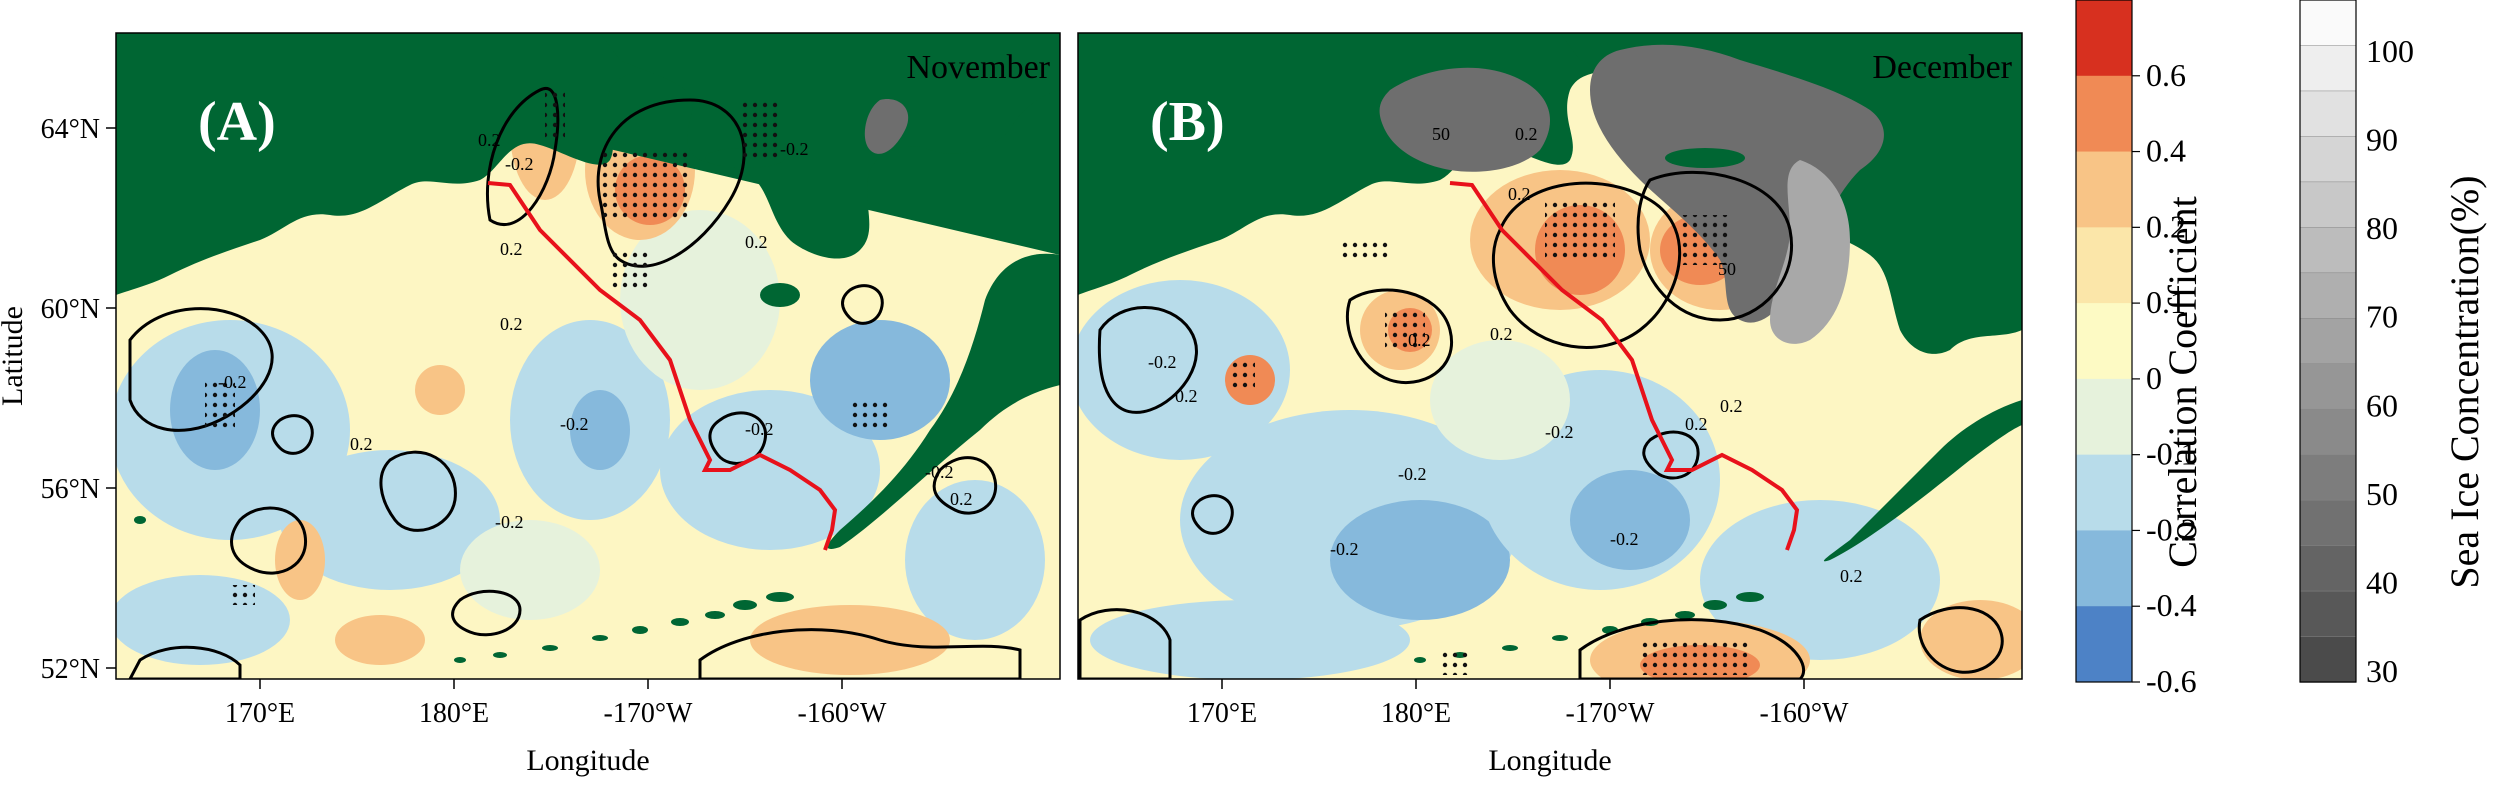 This screenshot has width=2500, height=802. Describe the element at coordinates (70, 489) in the screenshot. I see `y-tick-label: 56°N` at that location.